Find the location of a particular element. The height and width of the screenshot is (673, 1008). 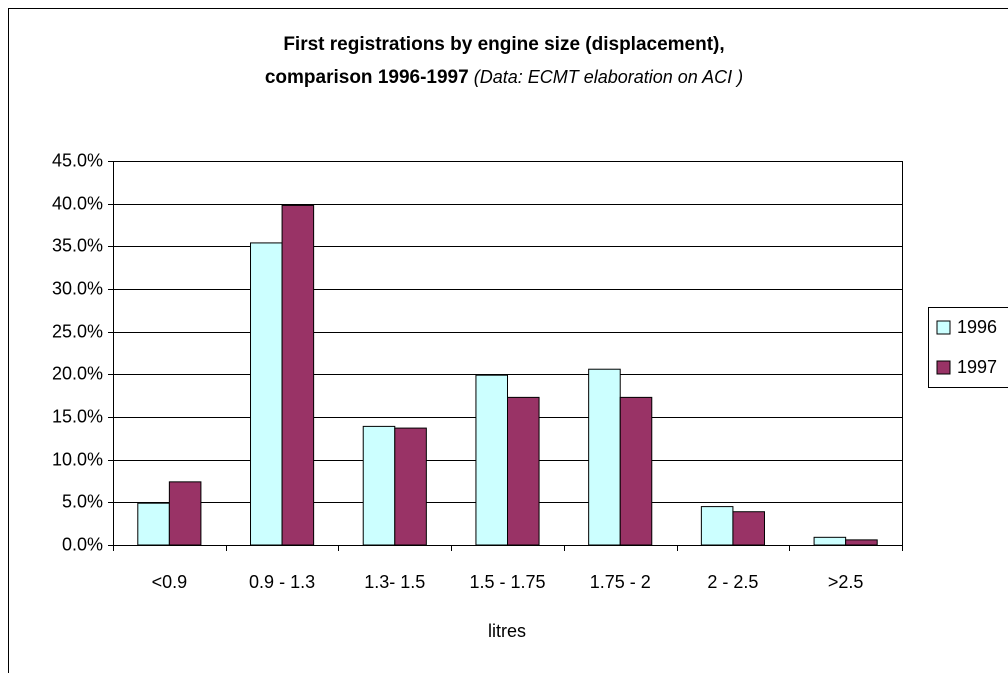

x-tick-label: 2 - 2.5 is located at coordinates (732, 582).